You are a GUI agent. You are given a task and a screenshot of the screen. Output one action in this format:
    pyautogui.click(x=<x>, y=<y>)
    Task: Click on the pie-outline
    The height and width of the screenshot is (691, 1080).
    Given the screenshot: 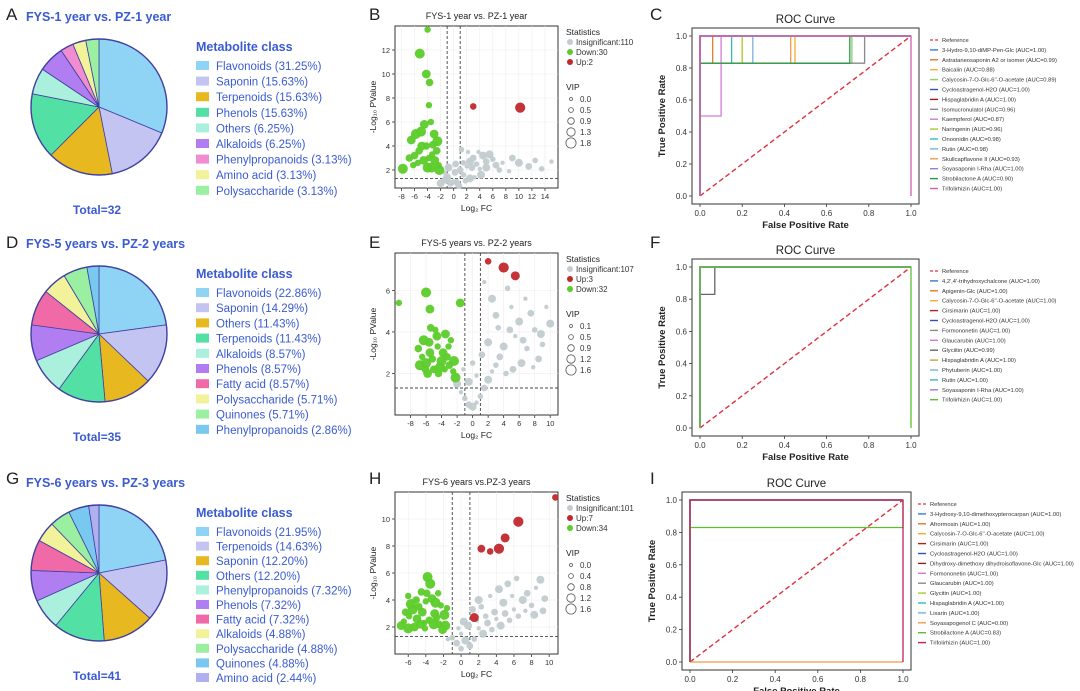 What is the action you would take?
    pyautogui.click(x=99, y=334)
    